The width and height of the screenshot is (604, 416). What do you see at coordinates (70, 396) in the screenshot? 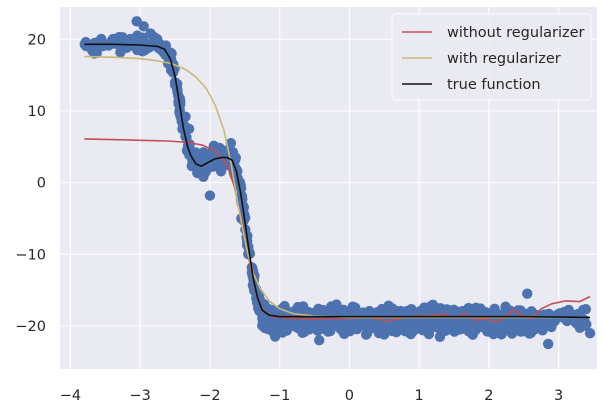
I see `x-tick-label: −4` at bounding box center [70, 396].